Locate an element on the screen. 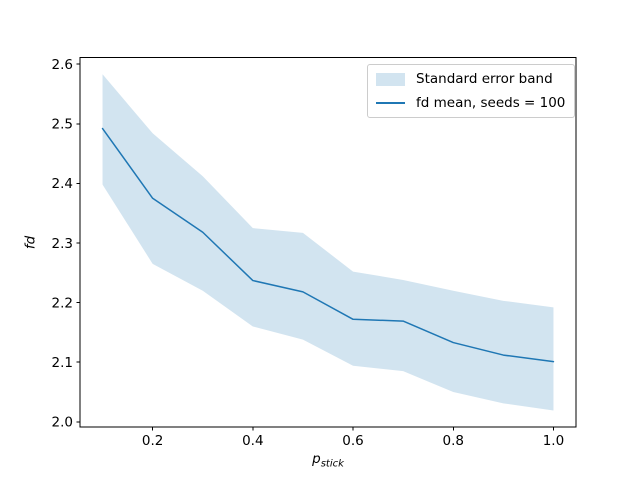 Image resolution: width=640 pixels, height=480 pixels. x-tick-label: 0.6 is located at coordinates (352, 441).